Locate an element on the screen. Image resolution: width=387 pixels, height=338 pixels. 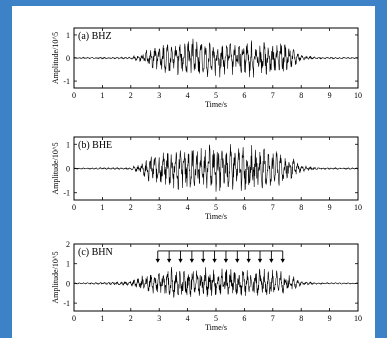
panel-title: (c) BHN is located at coordinates (95, 252).